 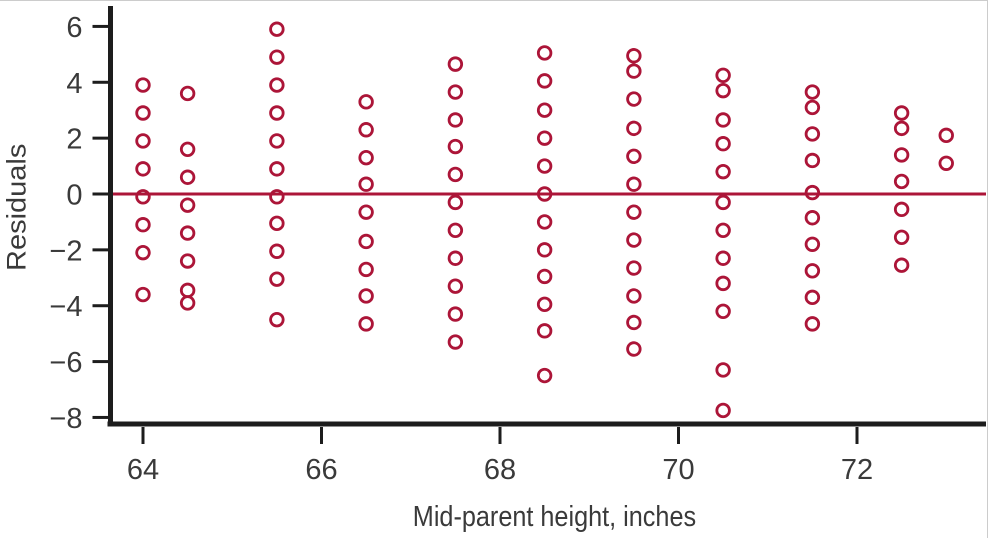 What do you see at coordinates (143, 470) in the screenshot?
I see `x-tick-label: 64` at bounding box center [143, 470].